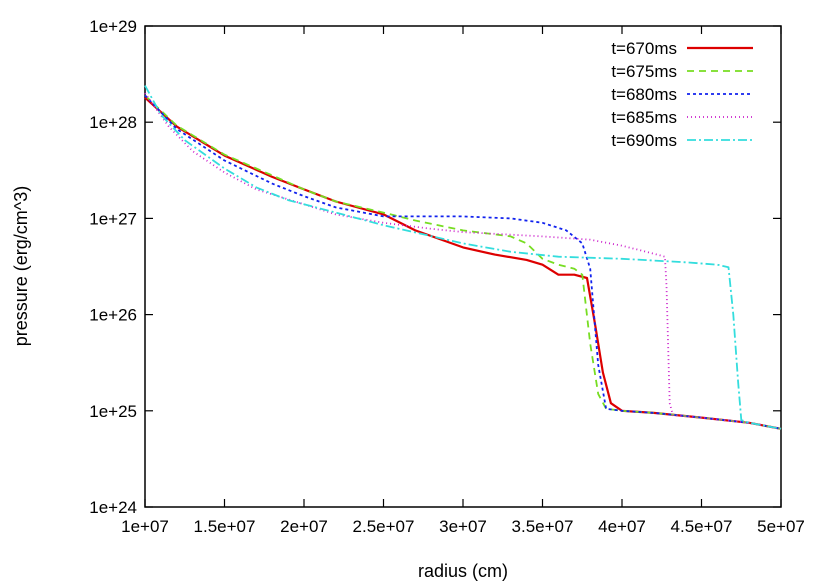  What do you see at coordinates (644, 117) in the screenshot?
I see `legend-label: t=685ms` at bounding box center [644, 117].